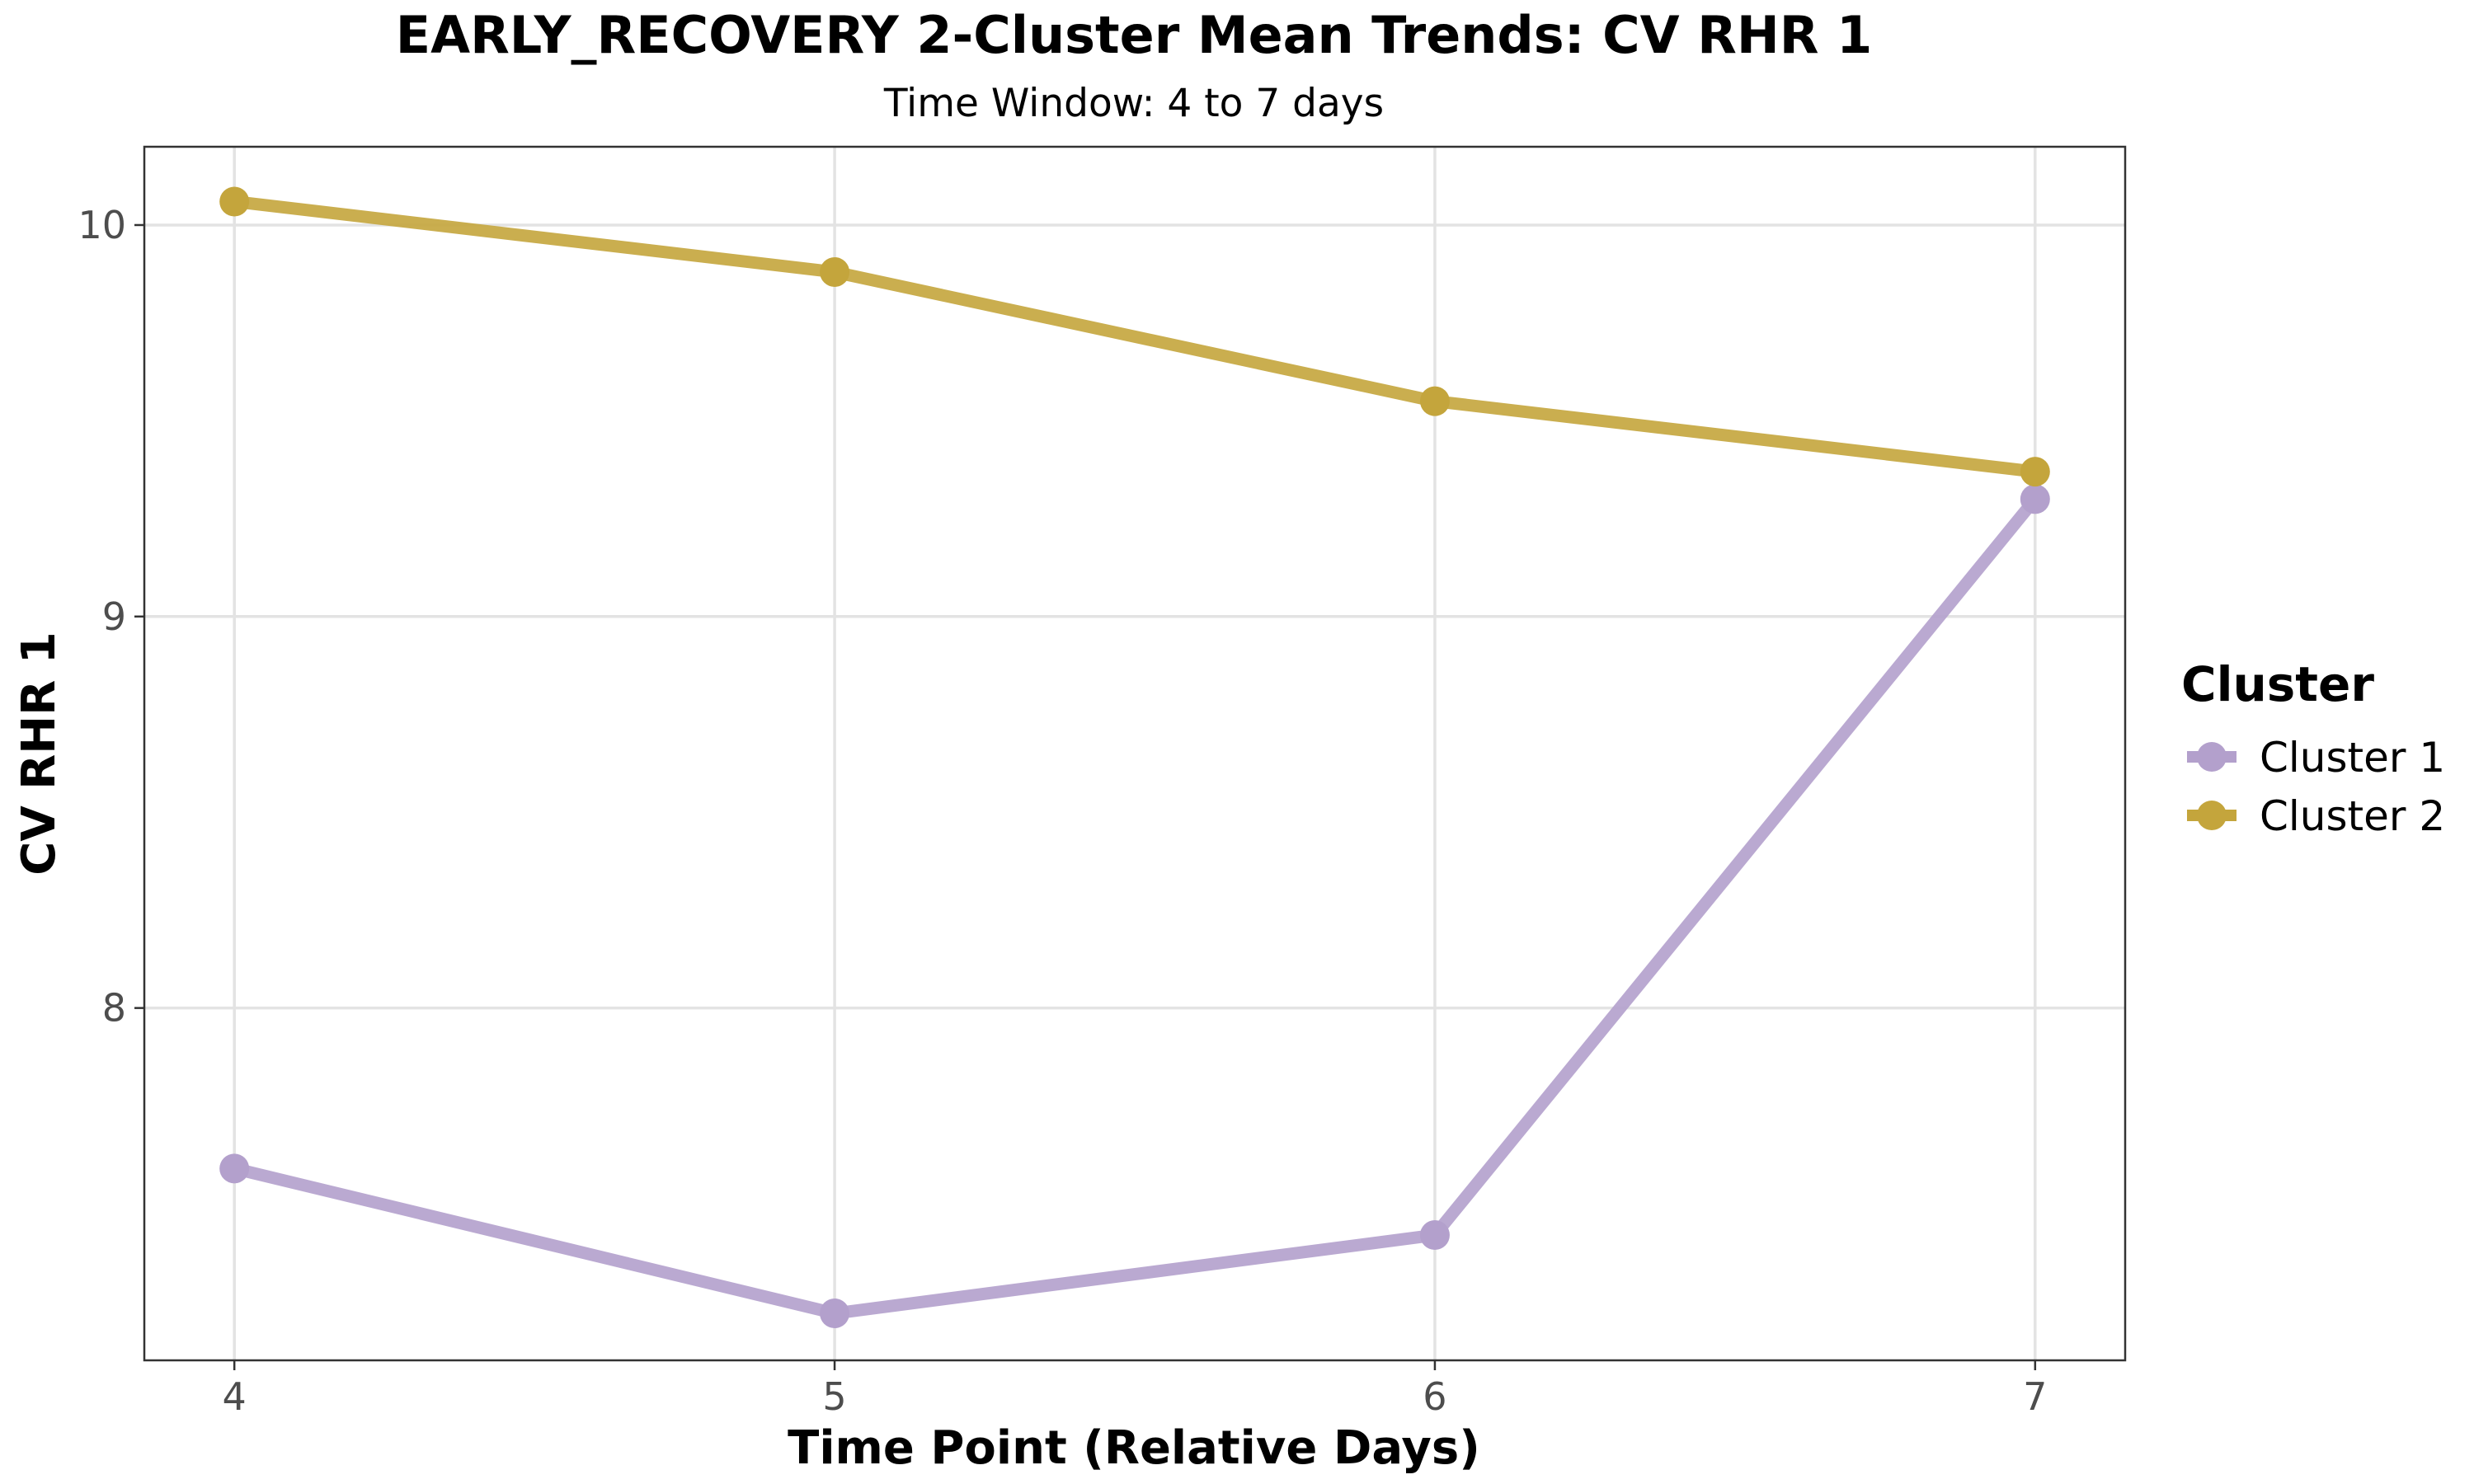 The height and width of the screenshot is (1484, 2474). Describe the element at coordinates (114, 616) in the screenshot. I see `y-tick-label: 9` at that location.